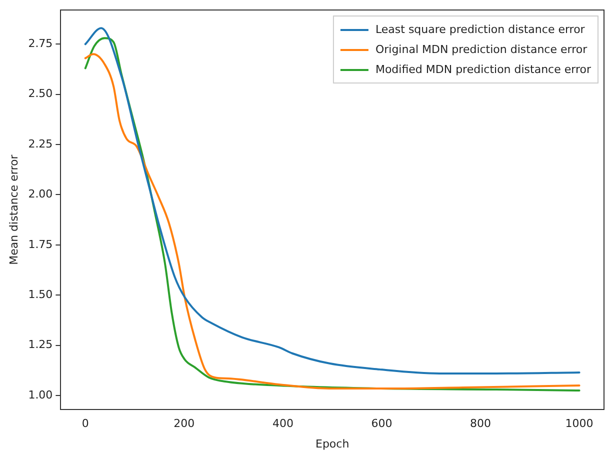 This screenshot has width=608, height=459. Describe the element at coordinates (40, 93) in the screenshot. I see `y-tick-label: 2.50` at that location.